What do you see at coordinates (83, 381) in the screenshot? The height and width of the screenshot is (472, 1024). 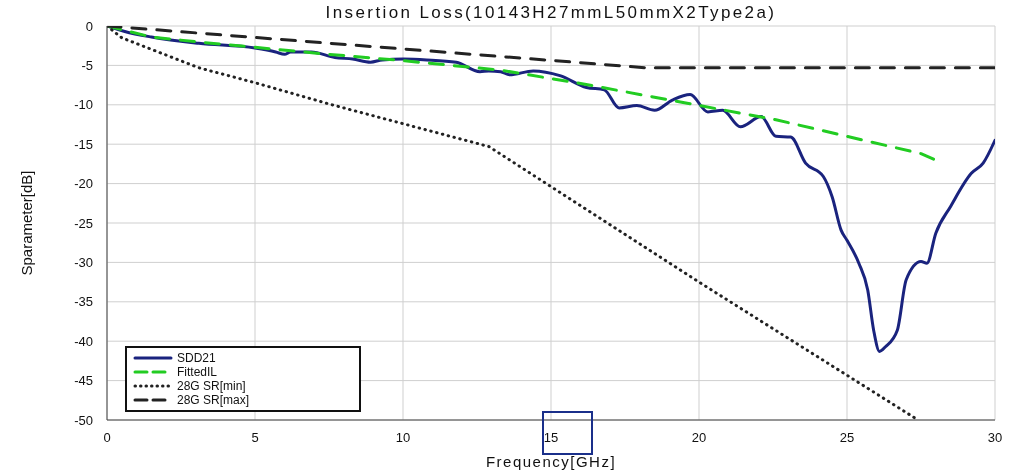 I see `y-tick-label: -45` at bounding box center [83, 381].